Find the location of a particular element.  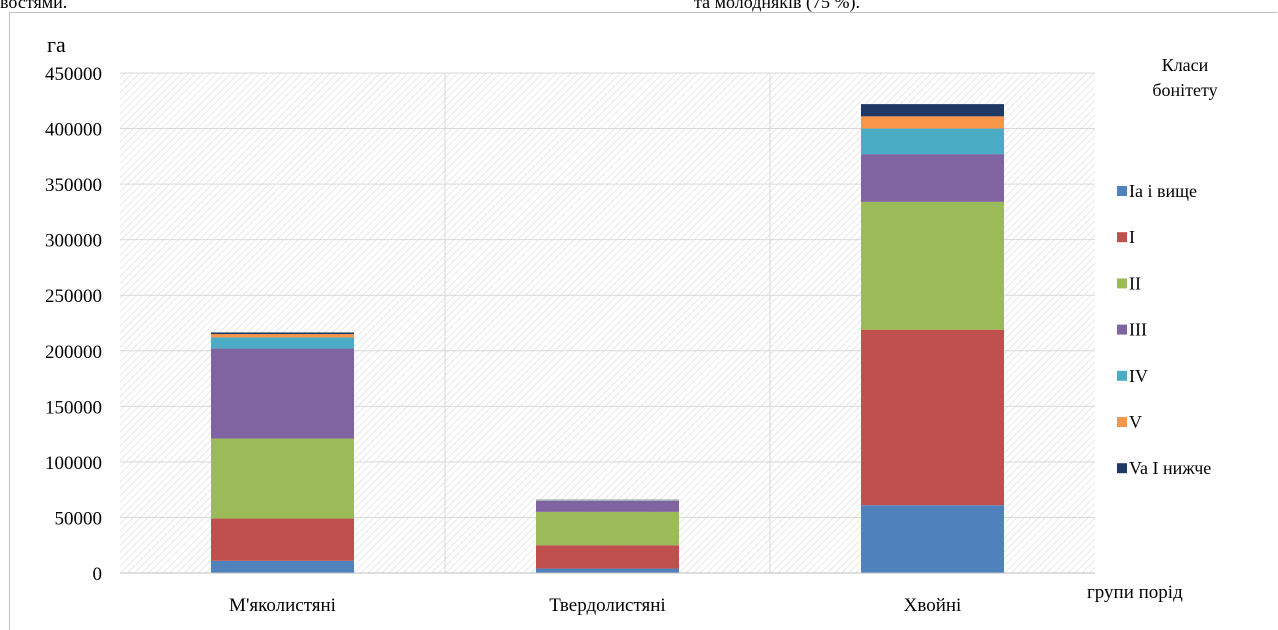

legend-item-label: IV is located at coordinates (1138, 376).